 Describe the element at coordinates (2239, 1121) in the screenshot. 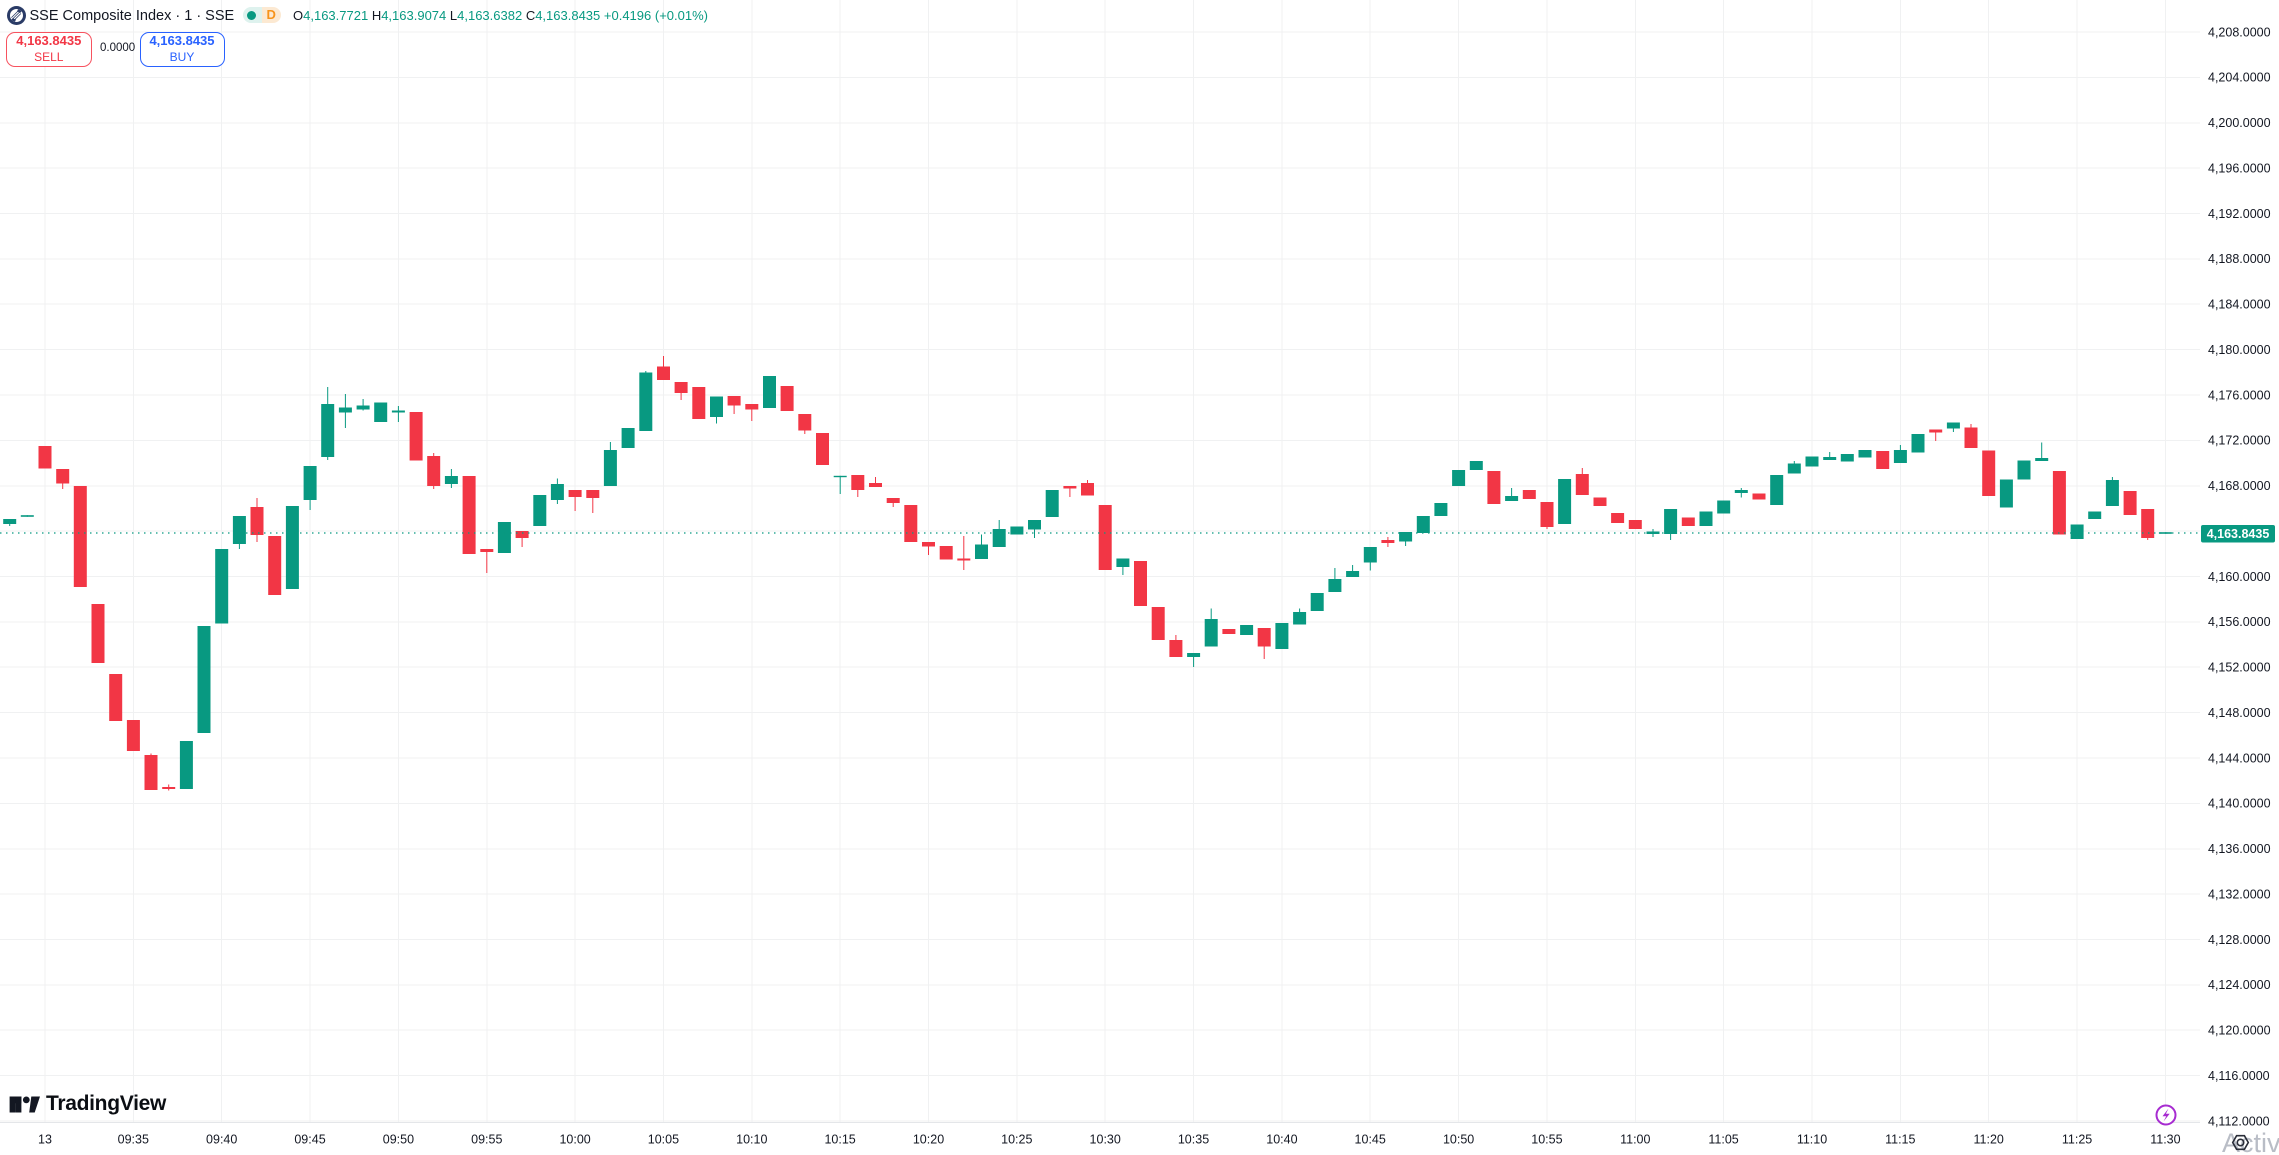

I see `svg-text: 4,112.0000` at that location.